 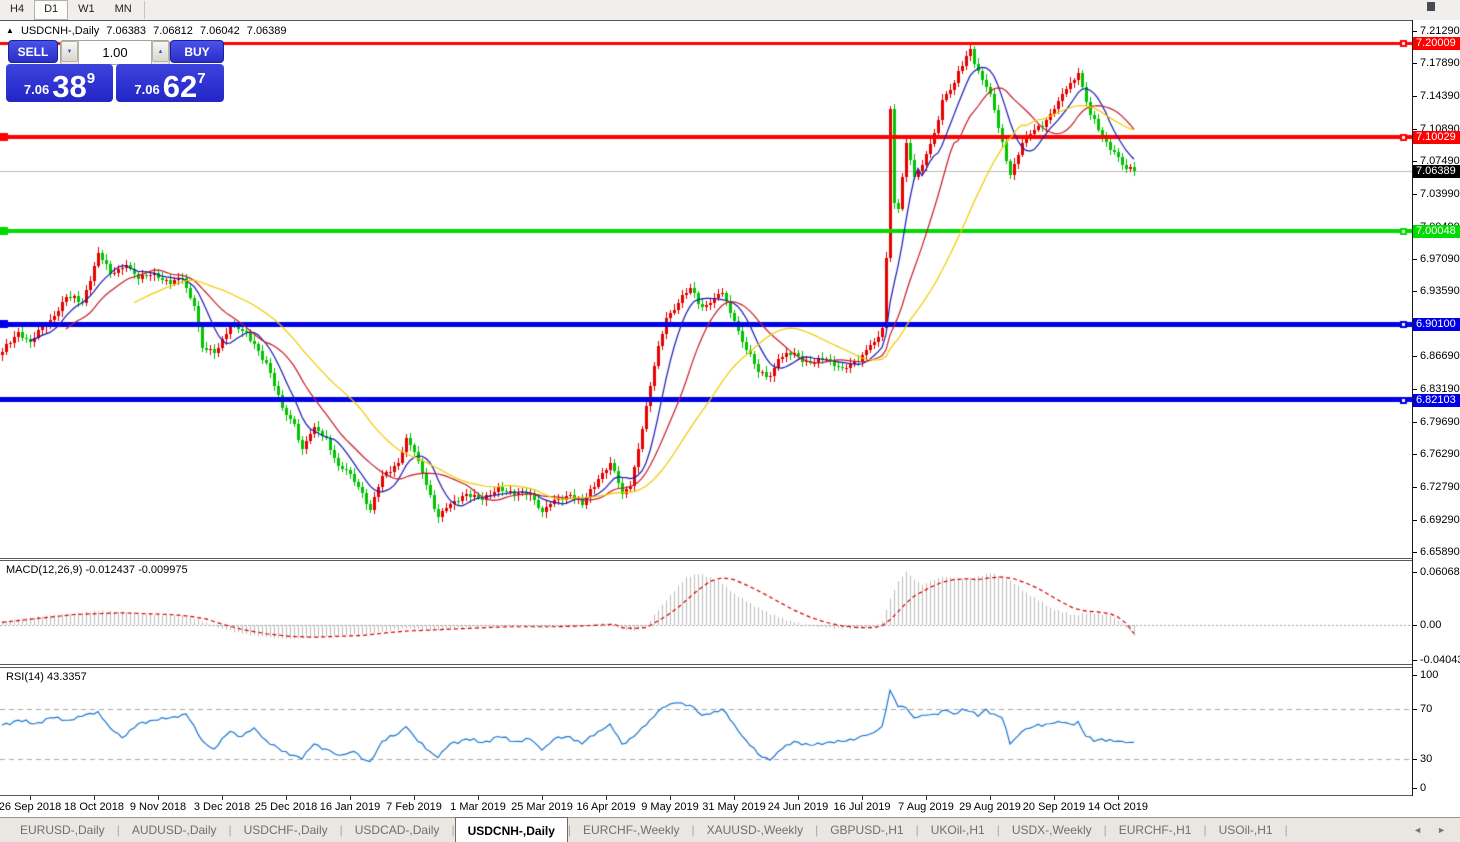 I want to click on chart-tab-usdcnh-daily: USDCNH-,Daily, so click(x=511, y=829).